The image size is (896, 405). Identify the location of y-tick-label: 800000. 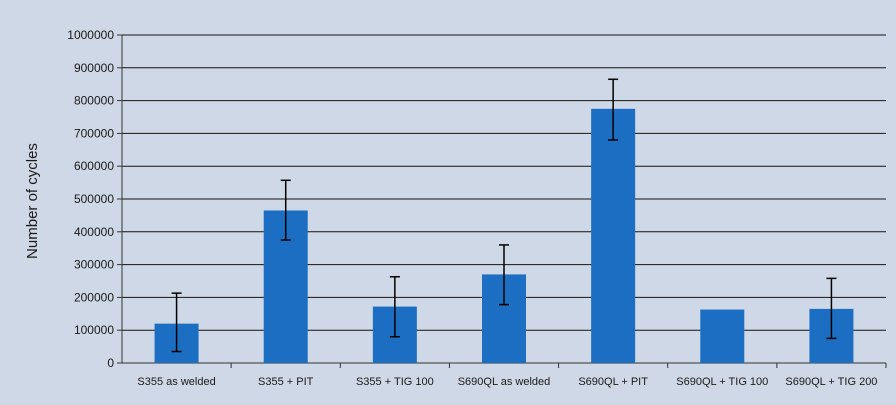
(94, 101).